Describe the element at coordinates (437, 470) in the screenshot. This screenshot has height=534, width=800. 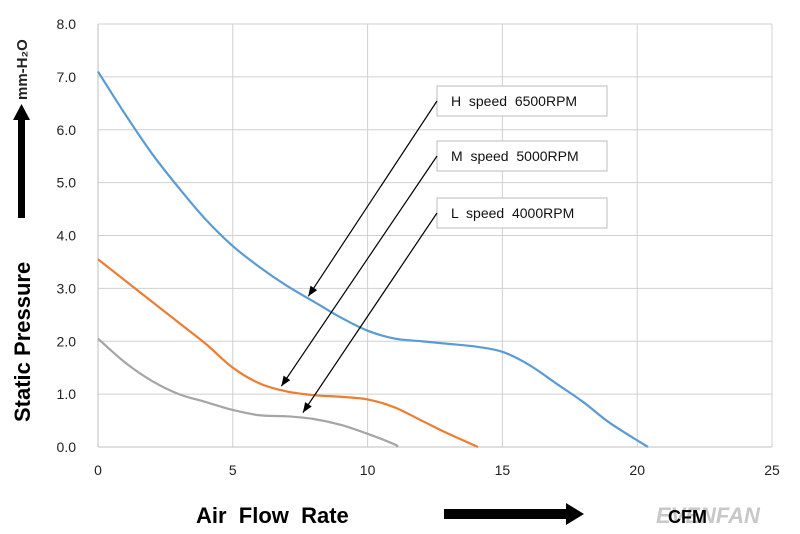
I see `x-tick-labels: 0 5 10 15 20 25` at that location.